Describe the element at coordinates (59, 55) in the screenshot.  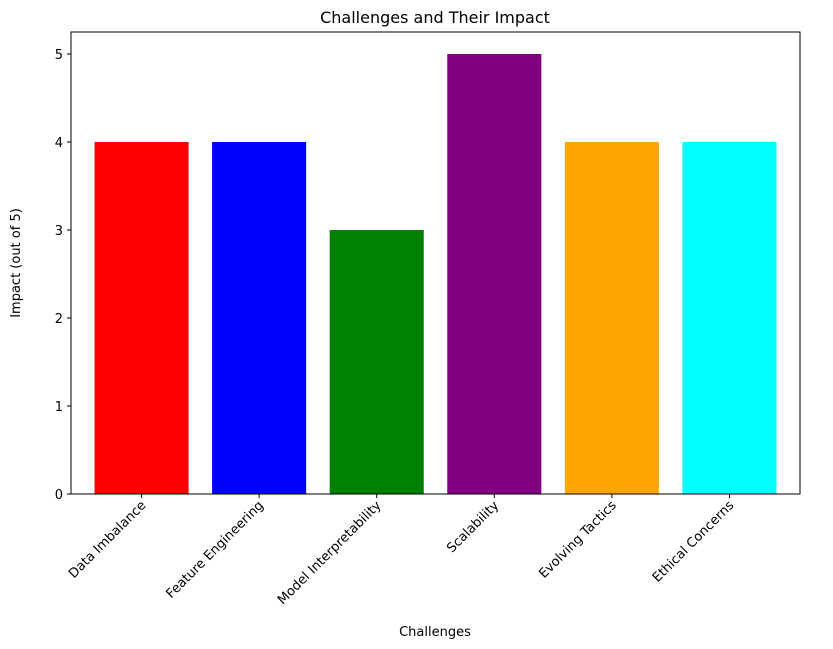
I see `y-tick-label: 5` at that location.